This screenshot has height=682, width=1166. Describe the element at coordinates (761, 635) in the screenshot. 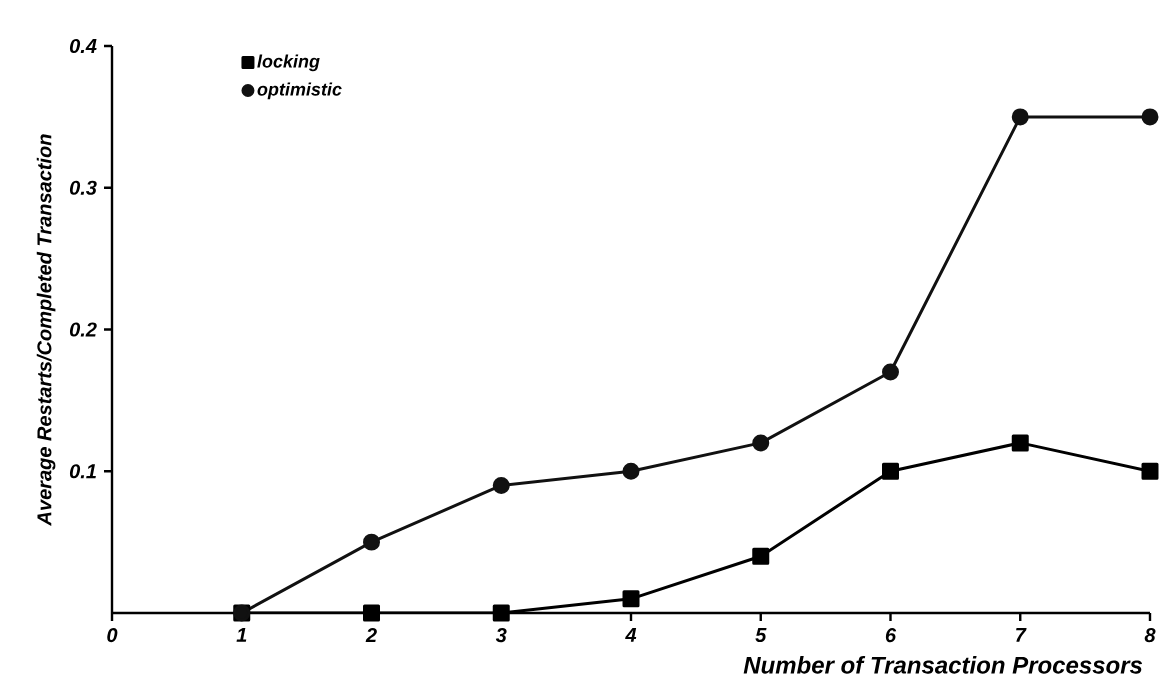

I see `x-tick-label: 5` at that location.